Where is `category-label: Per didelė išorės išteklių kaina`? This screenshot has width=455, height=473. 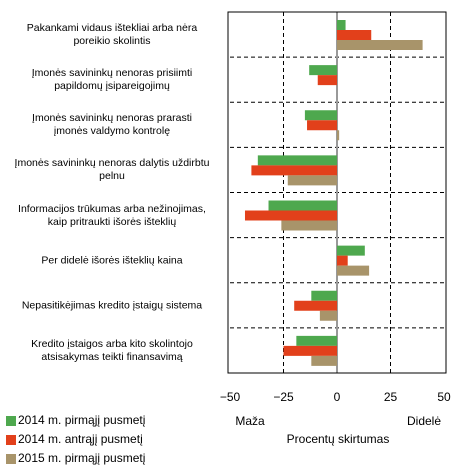
category-label: Per didelė išorės išteklių kaina is located at coordinates (112, 260).